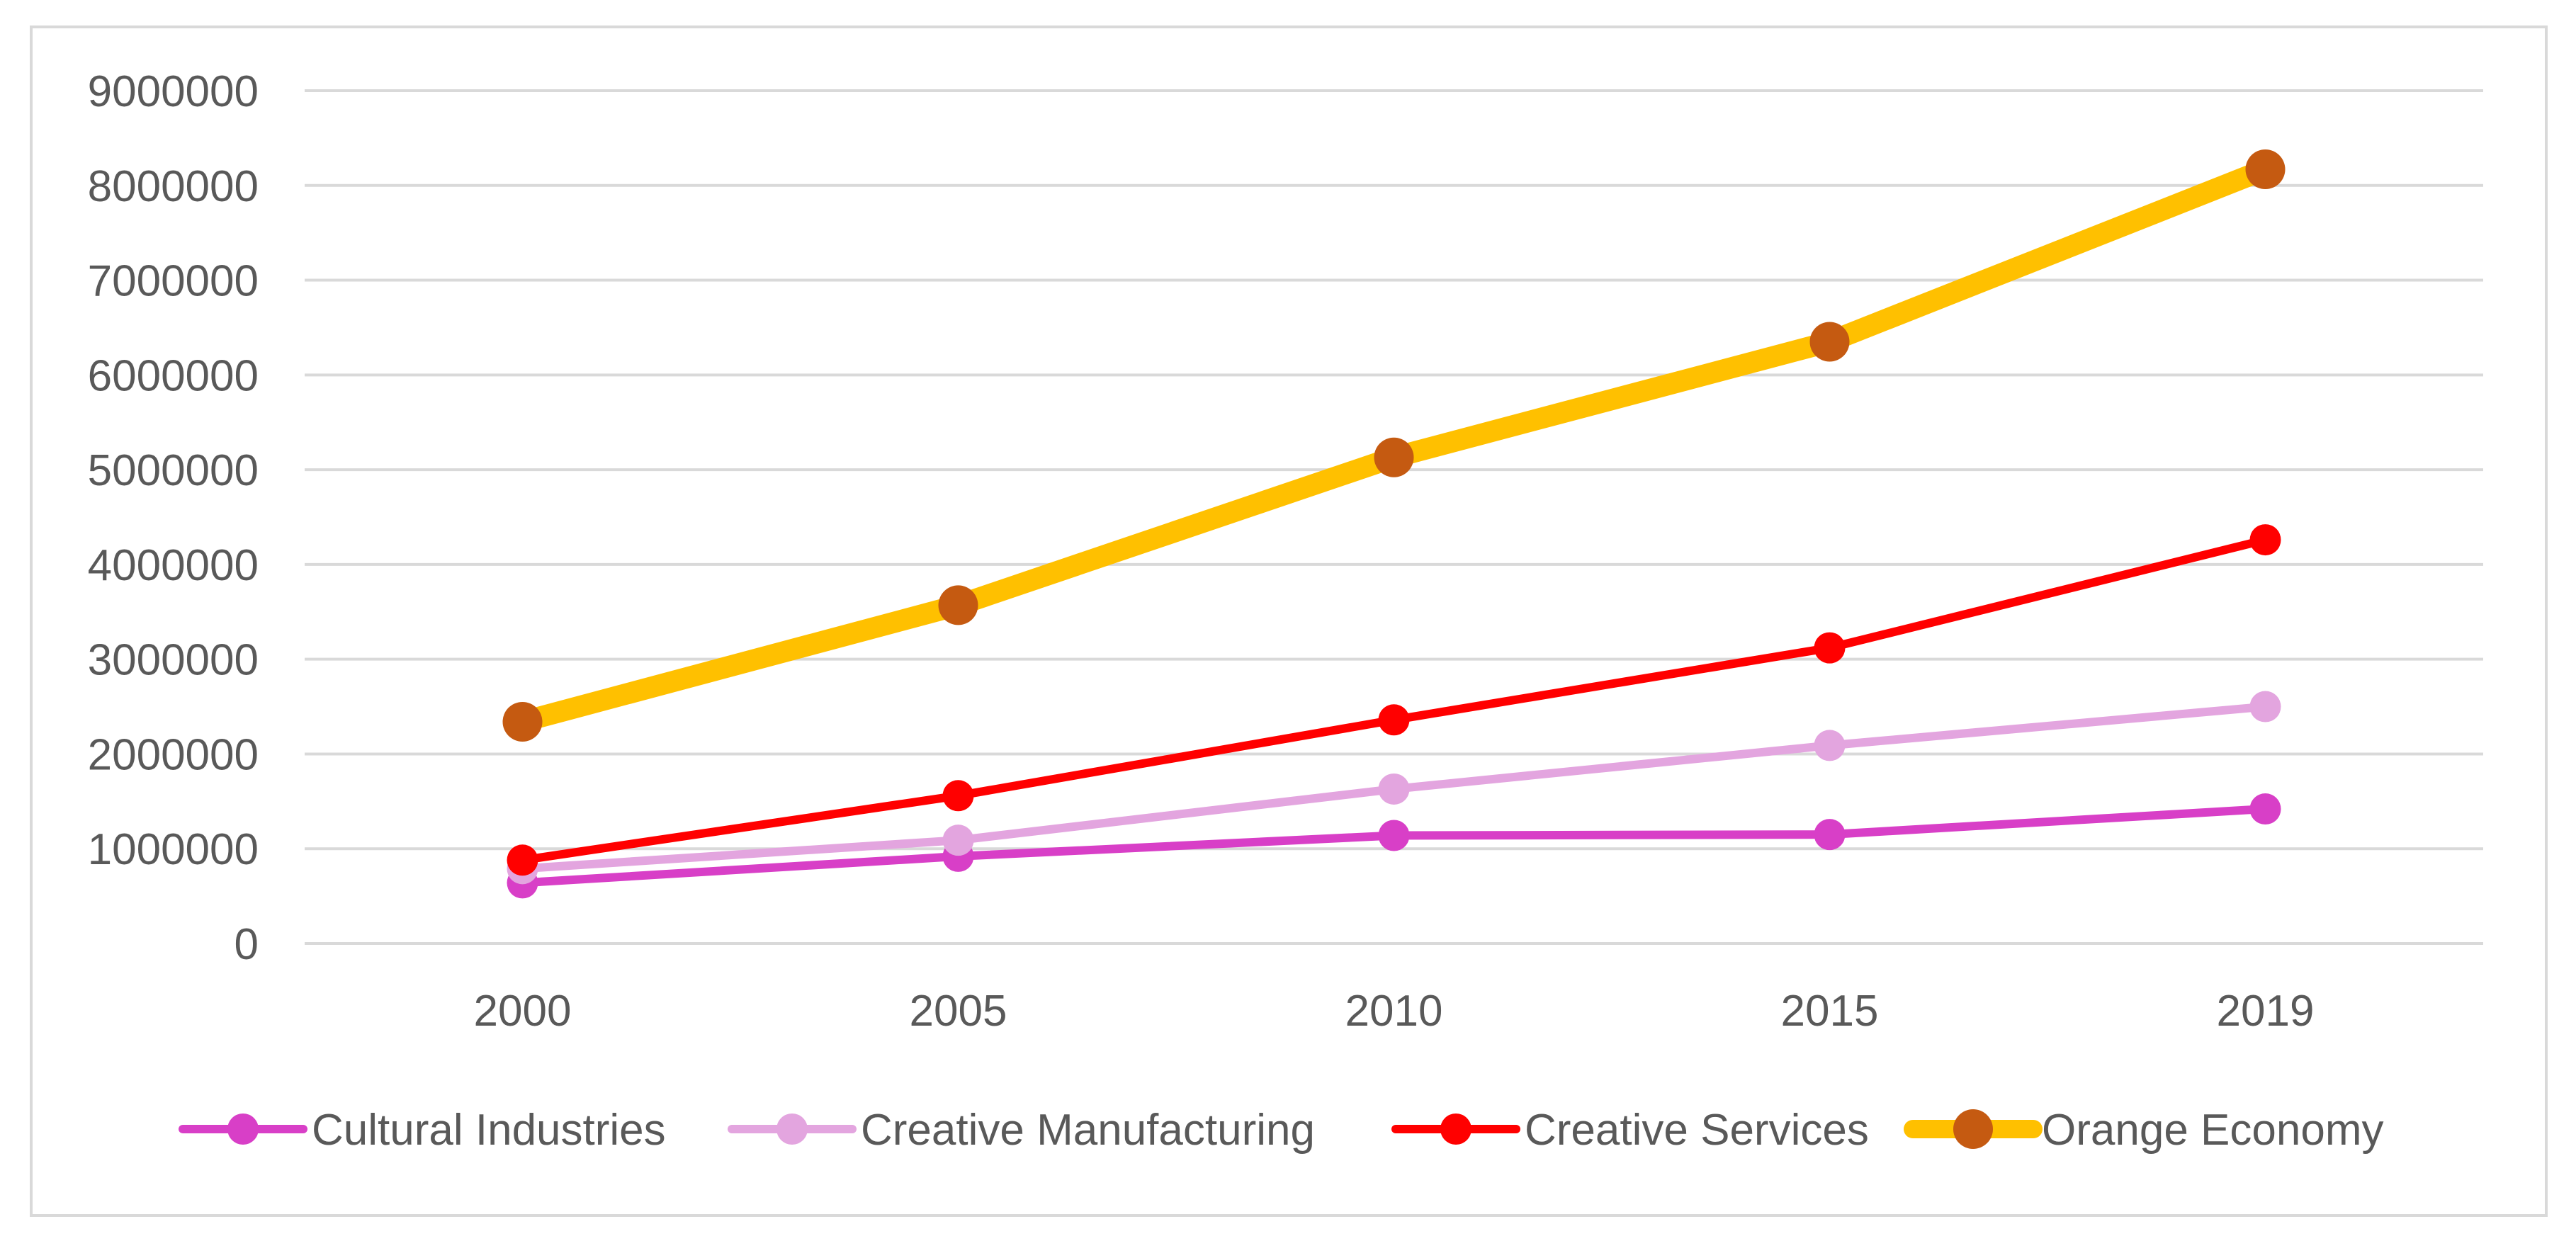 Image resolution: width=2576 pixels, height=1241 pixels. What do you see at coordinates (243, 1130) in the screenshot?
I see `legend-swatch-marker-cultural-industries` at bounding box center [243, 1130].